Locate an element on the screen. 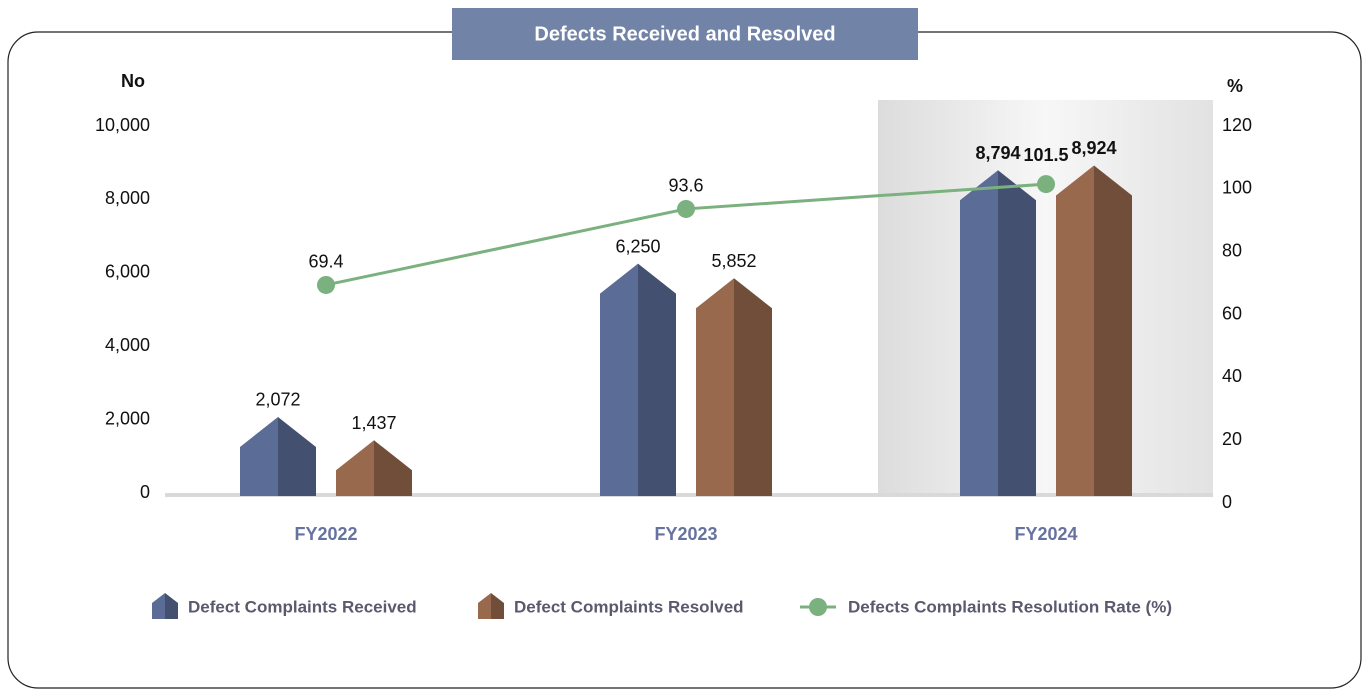 This screenshot has width=1369, height=692. title-box is located at coordinates (685, 34).